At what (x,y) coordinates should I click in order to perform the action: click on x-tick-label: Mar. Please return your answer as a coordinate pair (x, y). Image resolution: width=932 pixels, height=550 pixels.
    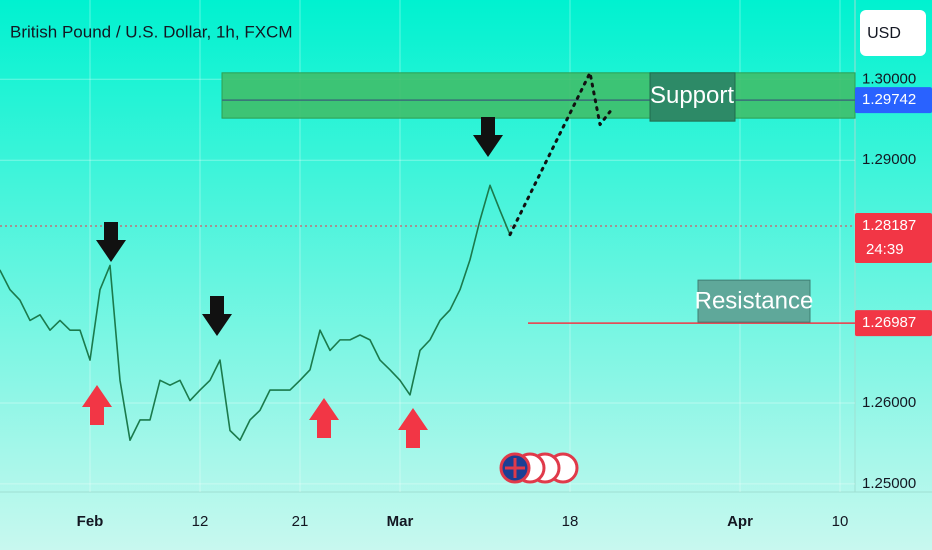
    Looking at the image, I should click on (400, 521).